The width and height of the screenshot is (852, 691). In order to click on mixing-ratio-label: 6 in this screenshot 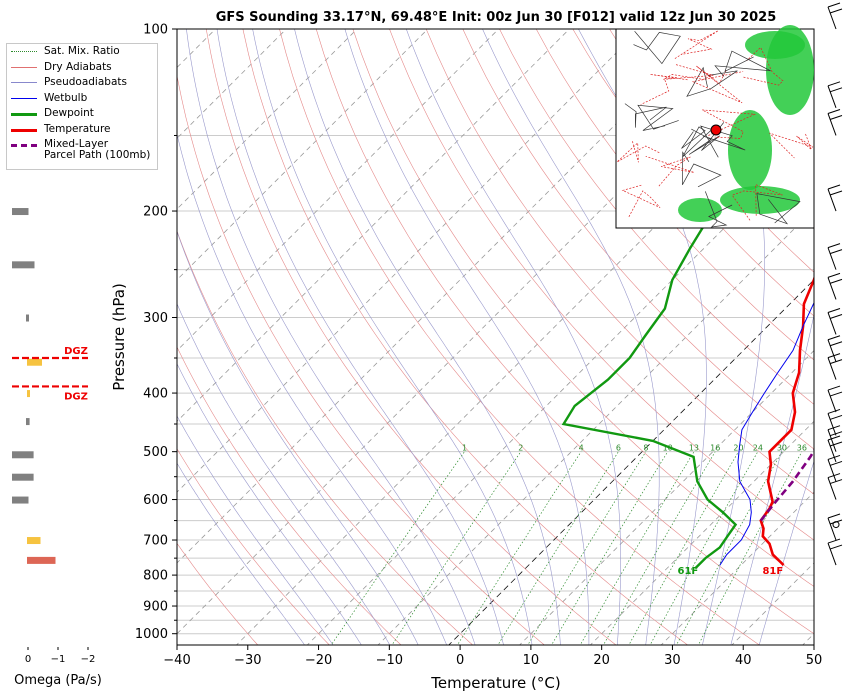, I will do `click(618, 448)`.